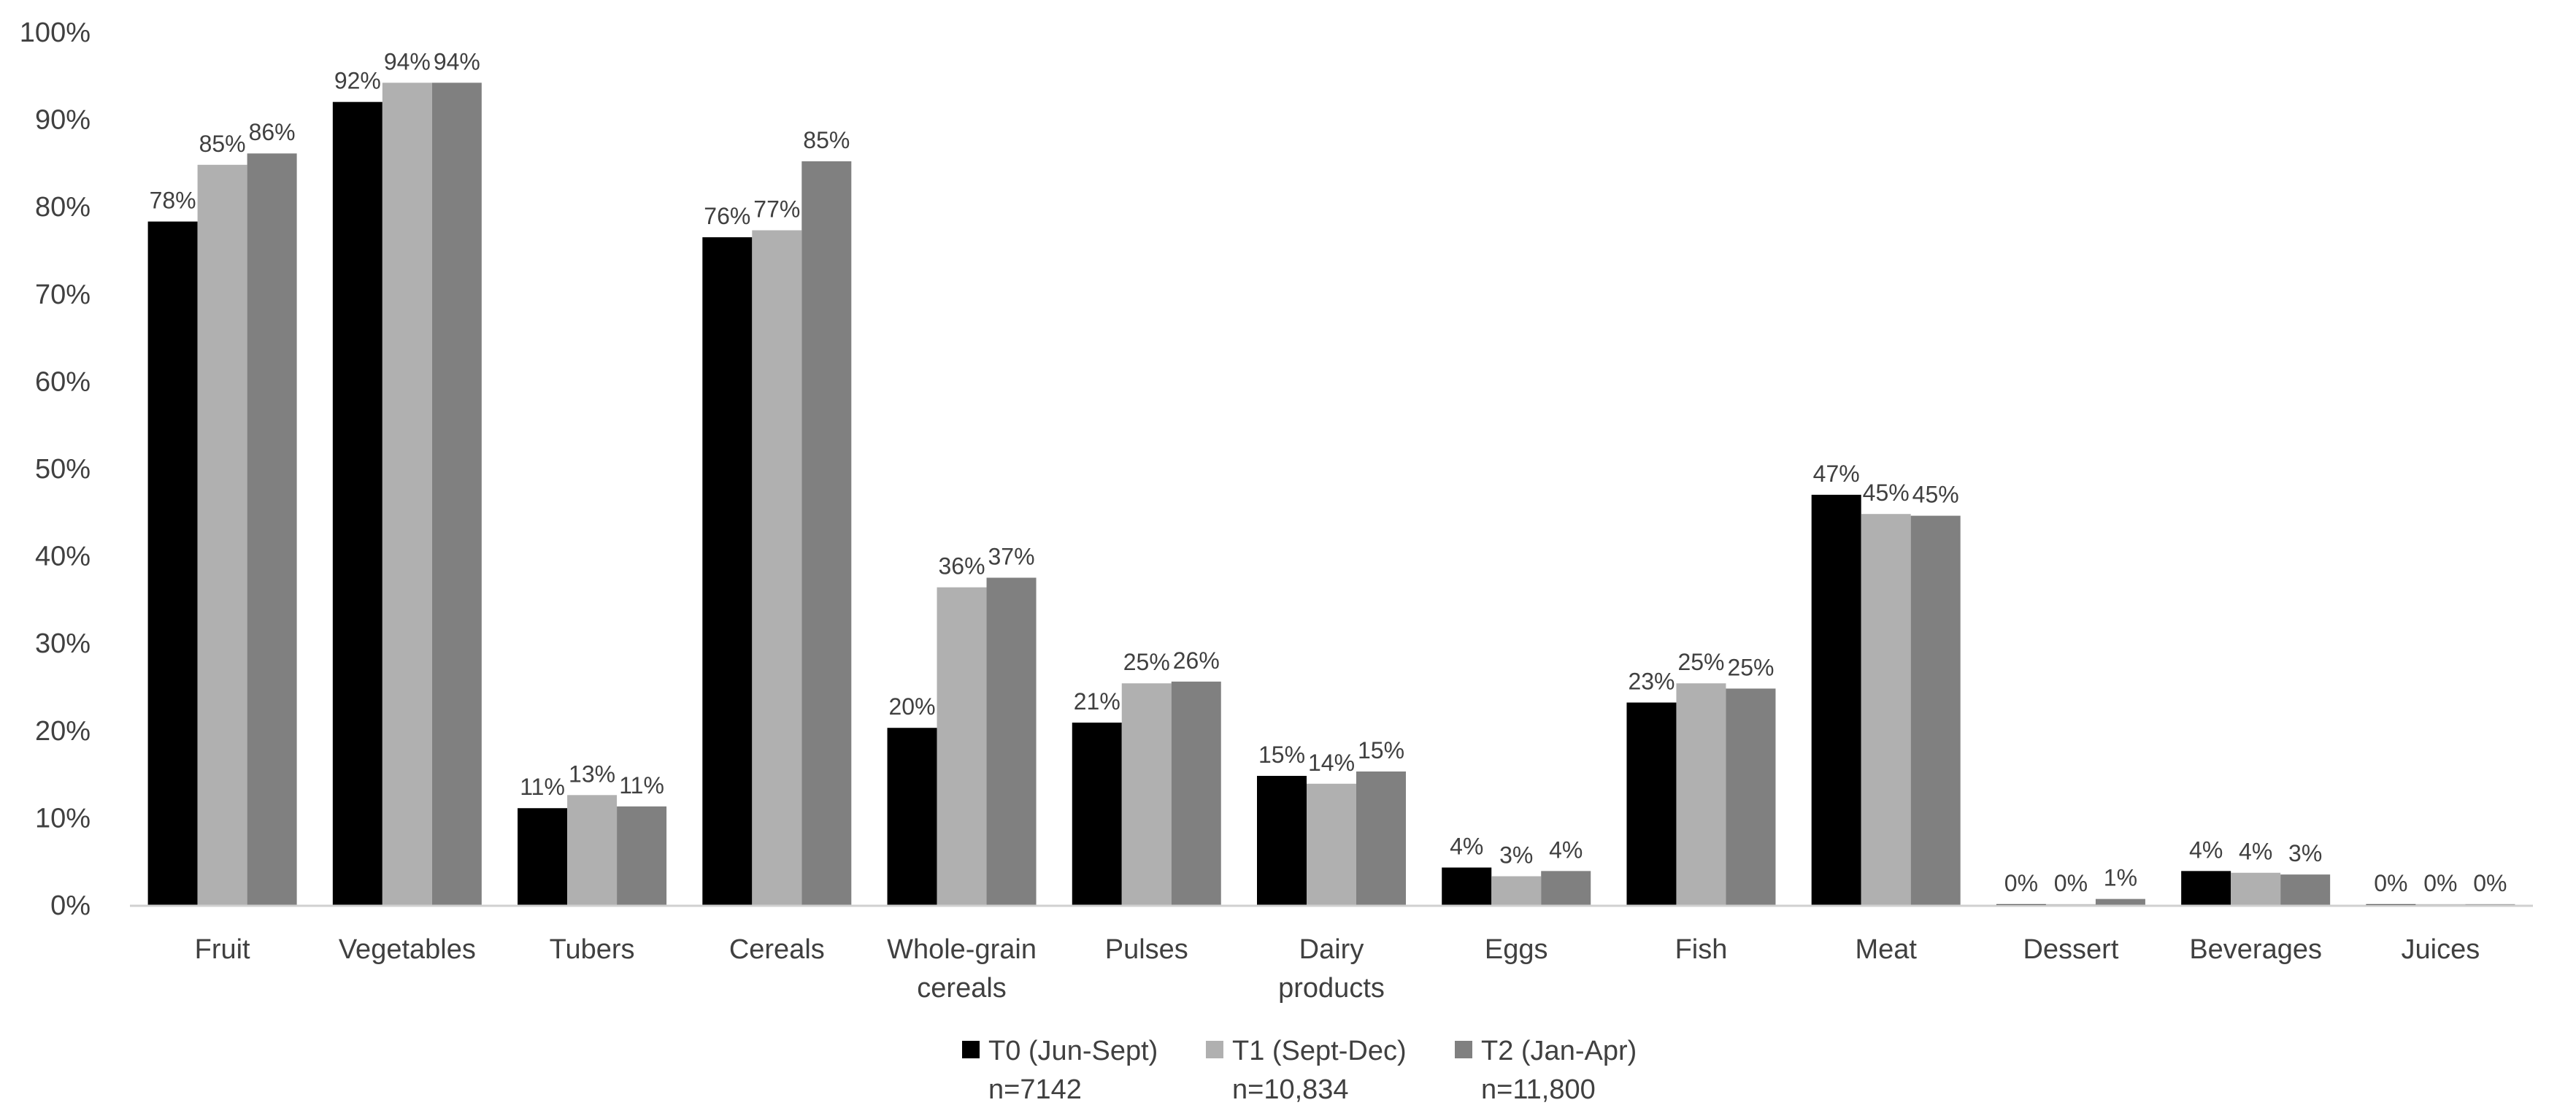 This screenshot has width=2576, height=1116. I want to click on data-label: 37%, so click(1011, 557).